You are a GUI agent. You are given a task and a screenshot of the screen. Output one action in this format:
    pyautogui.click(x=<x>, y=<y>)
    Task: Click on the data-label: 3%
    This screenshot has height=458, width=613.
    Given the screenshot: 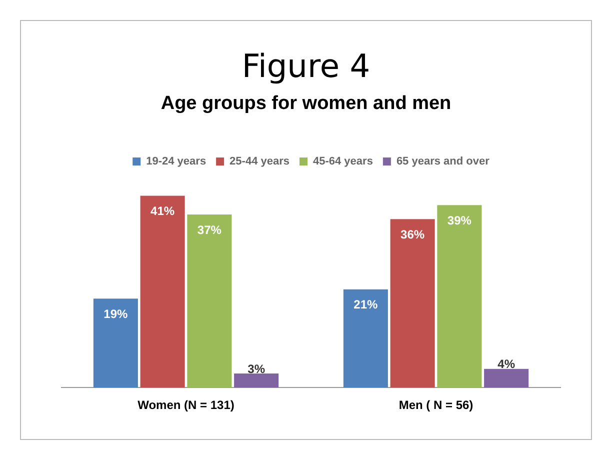 What is the action you would take?
    pyautogui.click(x=257, y=369)
    